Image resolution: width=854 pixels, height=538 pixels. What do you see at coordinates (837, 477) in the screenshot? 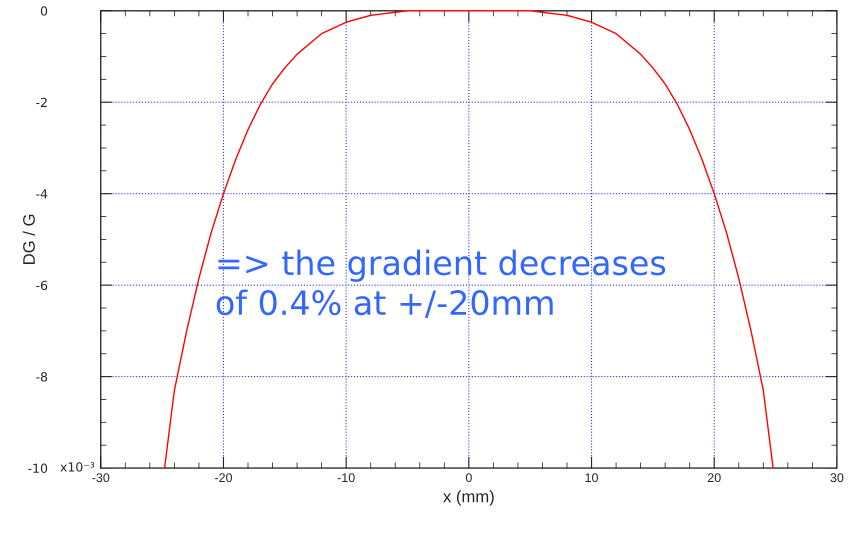
I see `x-tick-label: 30` at bounding box center [837, 477].